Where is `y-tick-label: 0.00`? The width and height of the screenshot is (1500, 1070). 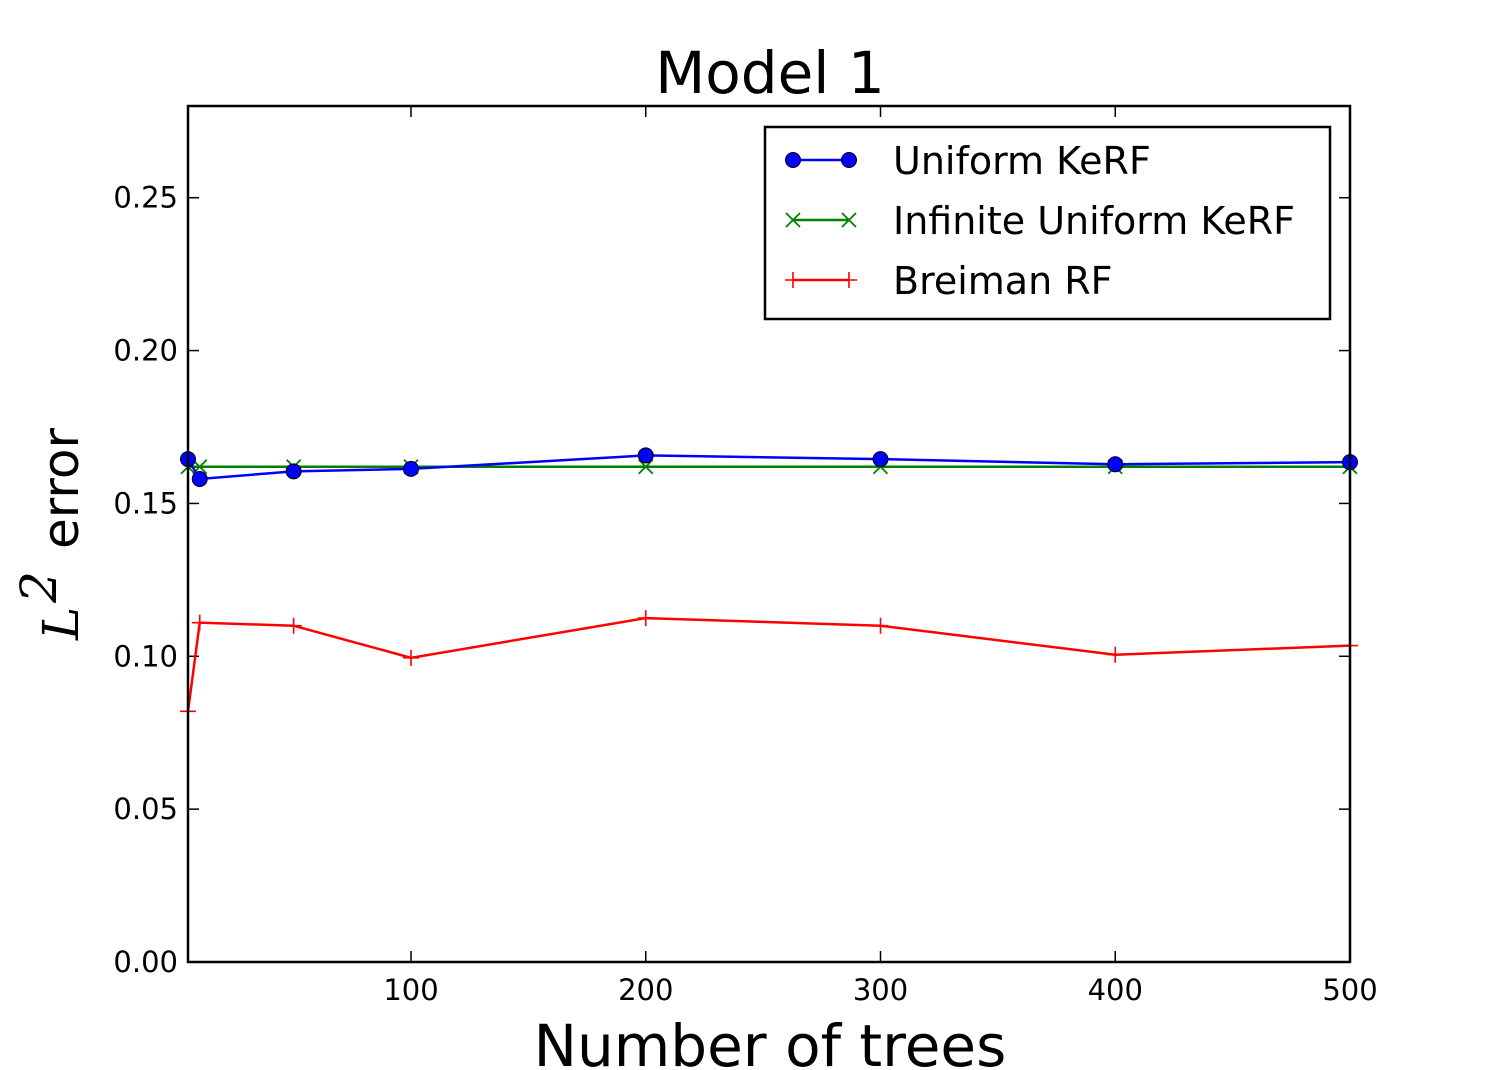
y-tick-label: 0.00 is located at coordinates (145, 962).